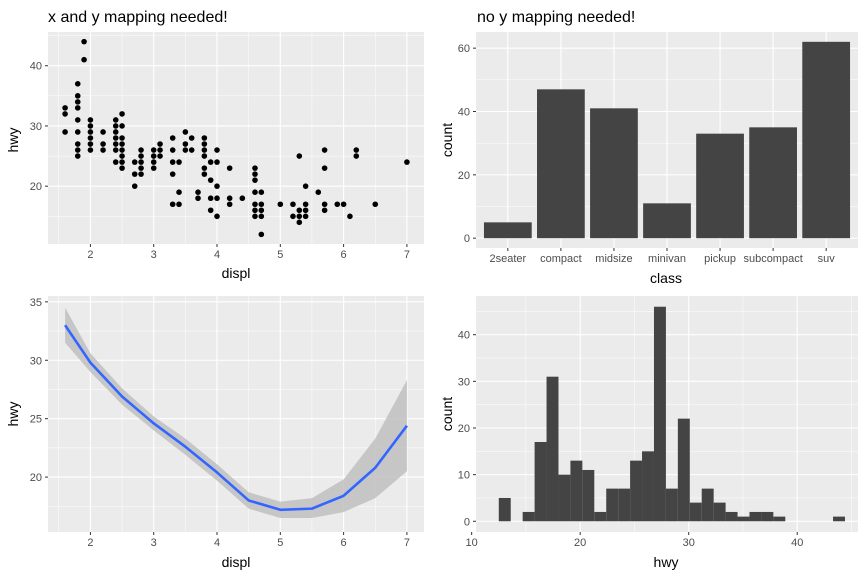 This screenshot has width=864, height=576. What do you see at coordinates (447, 140) in the screenshot?
I see `bar-y-label: count` at bounding box center [447, 140].